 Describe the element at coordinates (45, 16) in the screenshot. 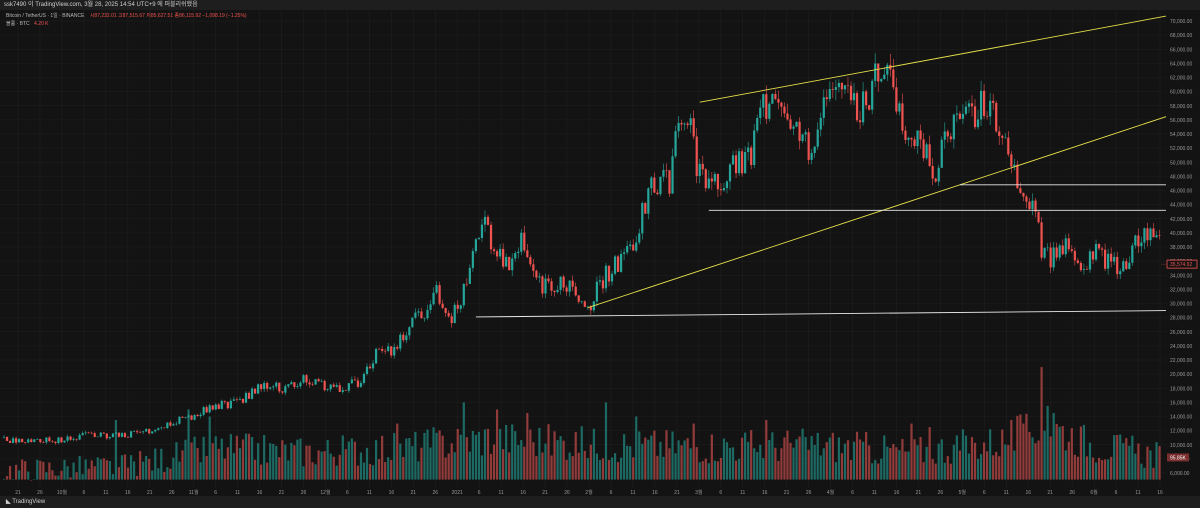

I see `symbol-name: Bitcoin / TetherUS · 1일 · BINANCE` at that location.